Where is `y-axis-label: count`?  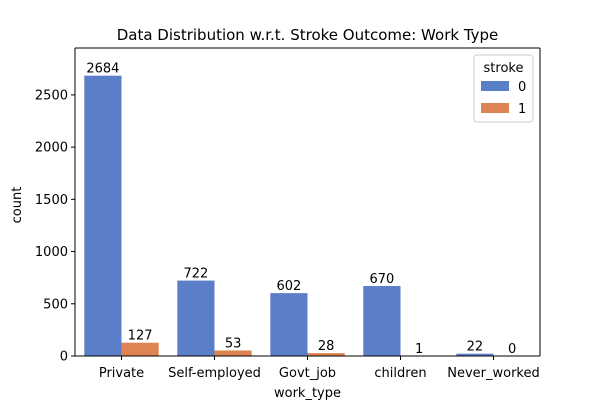
y-axis-label: count is located at coordinates (17, 205).